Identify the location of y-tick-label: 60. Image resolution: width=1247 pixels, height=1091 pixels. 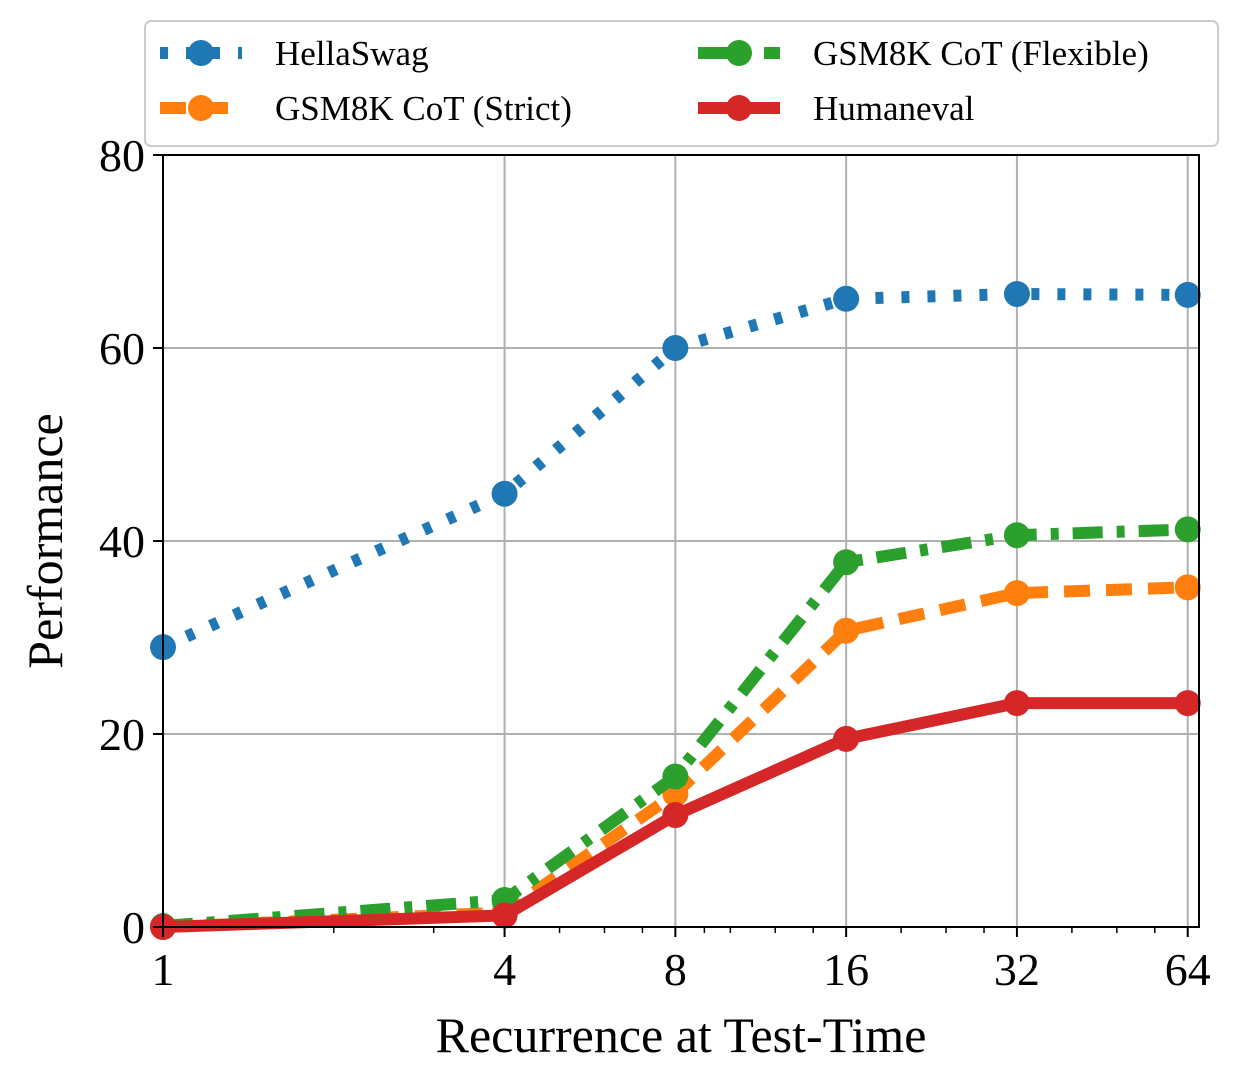
(122, 348).